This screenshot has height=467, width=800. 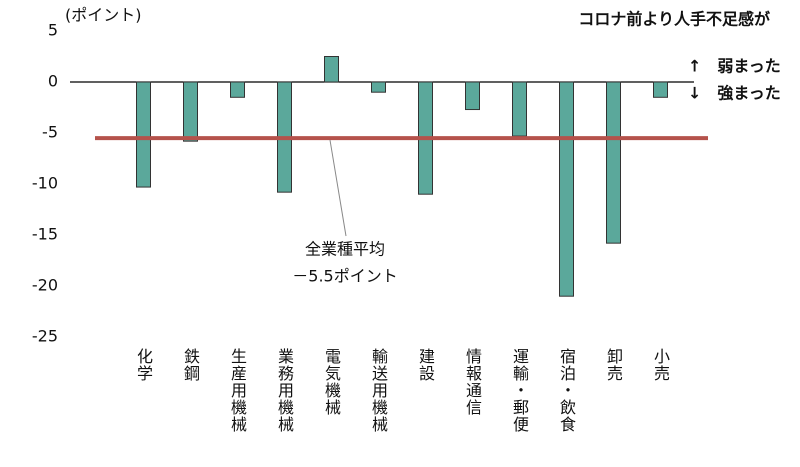 What do you see at coordinates (50, 132) in the screenshot?
I see `y-tick-label: -5` at bounding box center [50, 132].